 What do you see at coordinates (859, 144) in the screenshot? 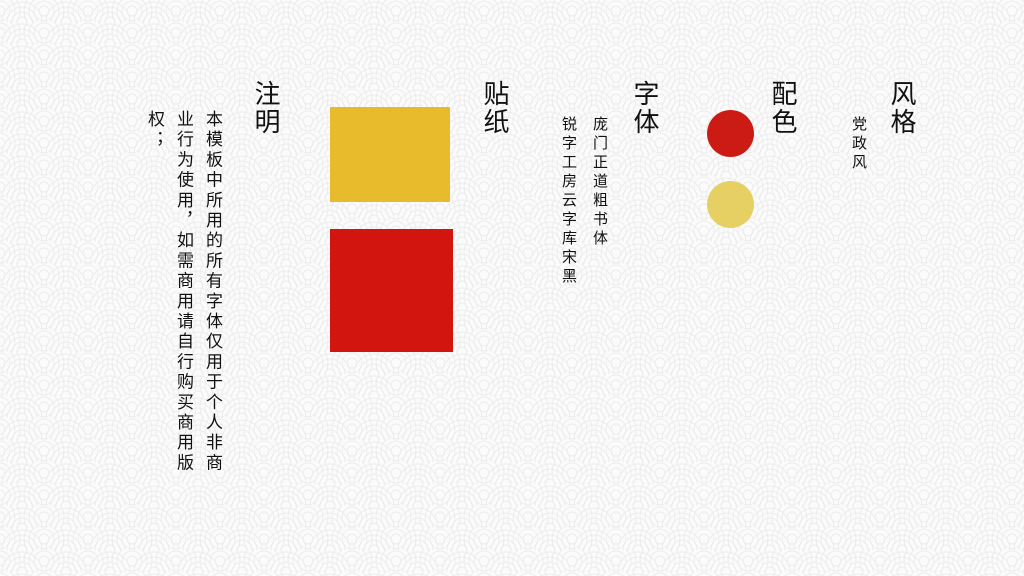
I see `style-value: 党政风` at bounding box center [859, 144].